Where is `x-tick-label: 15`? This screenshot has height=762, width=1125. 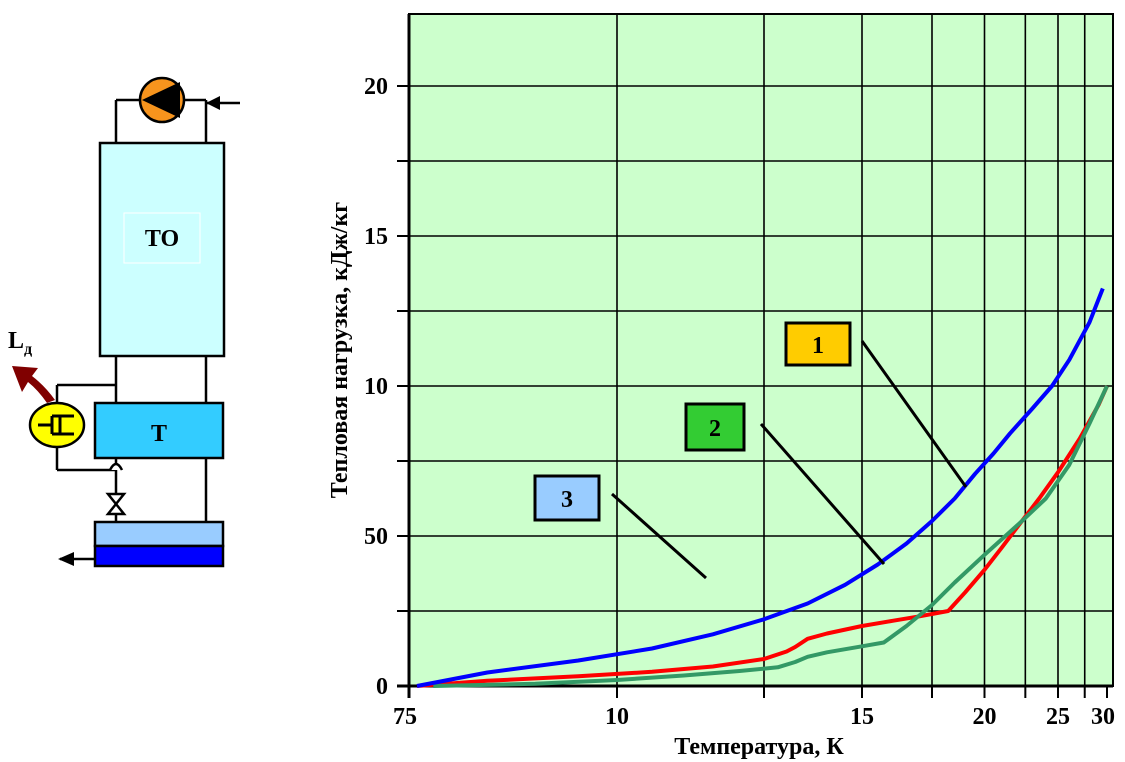
x-tick-label: 15 is located at coordinates (862, 717).